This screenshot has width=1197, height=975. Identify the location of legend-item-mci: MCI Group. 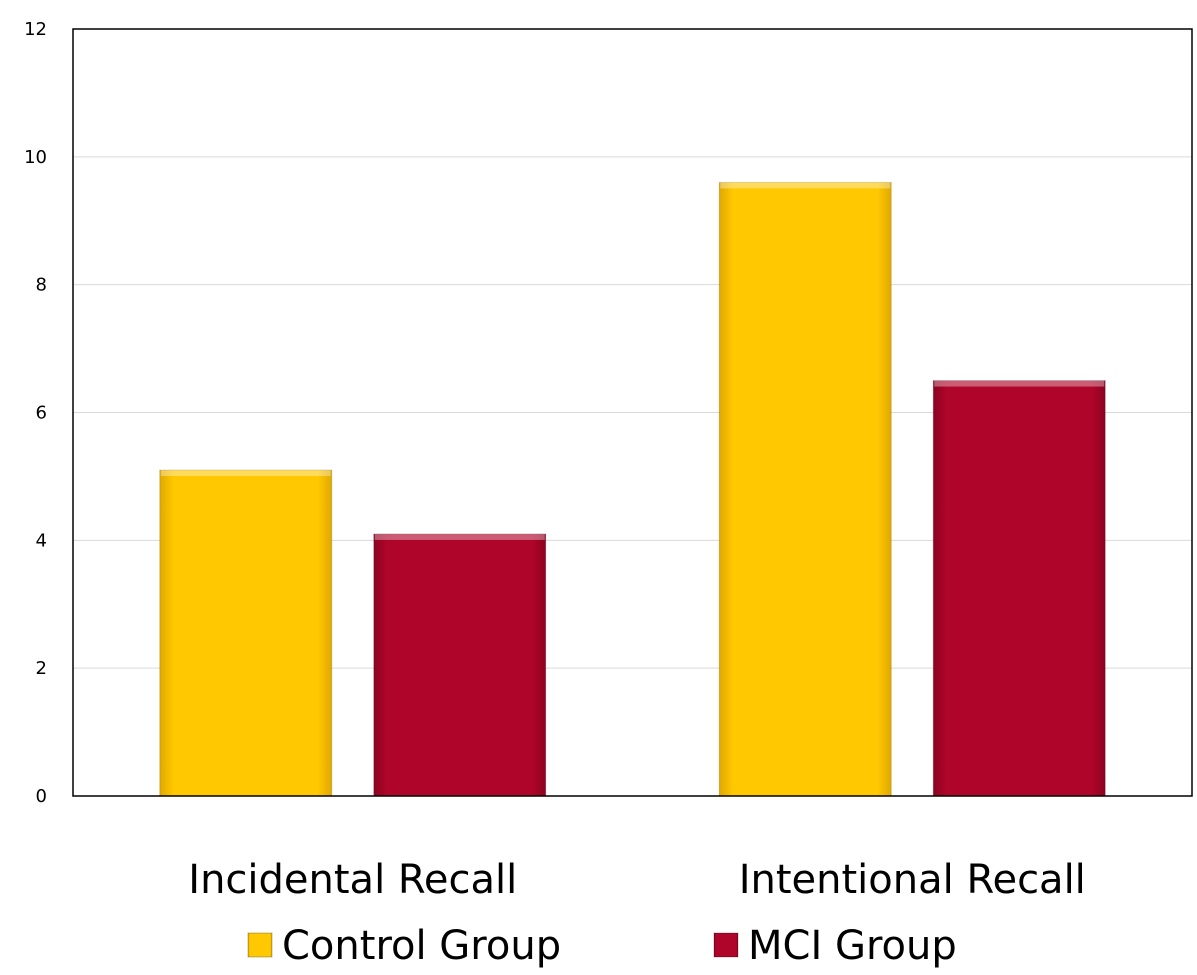
(835, 946).